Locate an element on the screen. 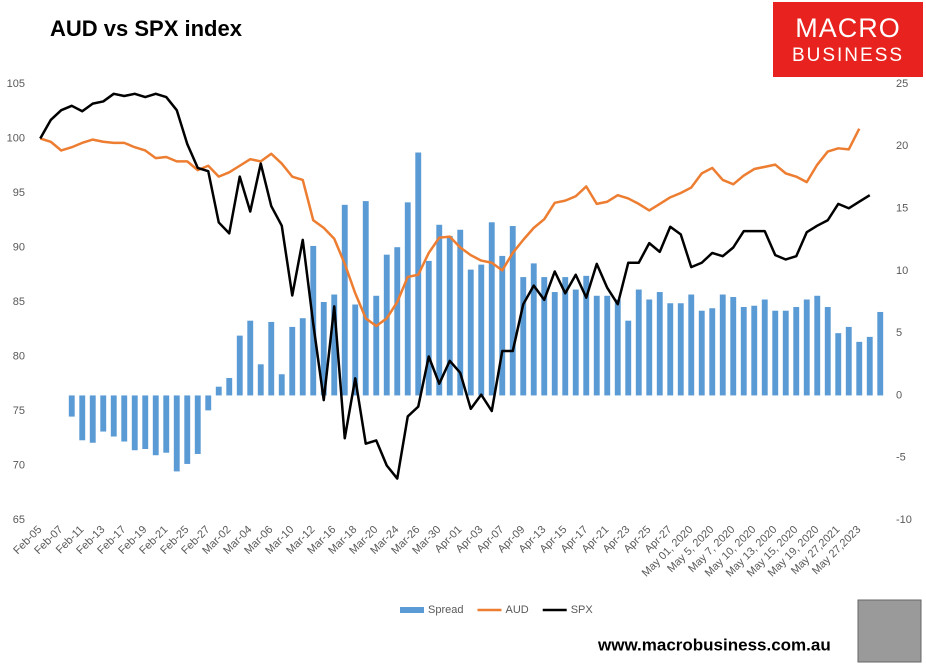 The image size is (926, 665). y2-tick-label: 5 is located at coordinates (899, 333).